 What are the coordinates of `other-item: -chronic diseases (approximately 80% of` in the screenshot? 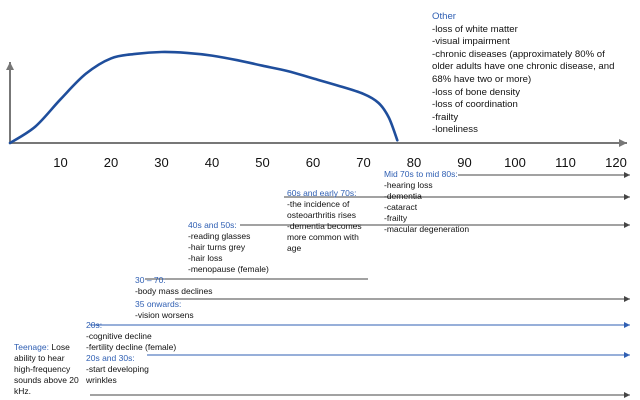 It's located at (518, 54).